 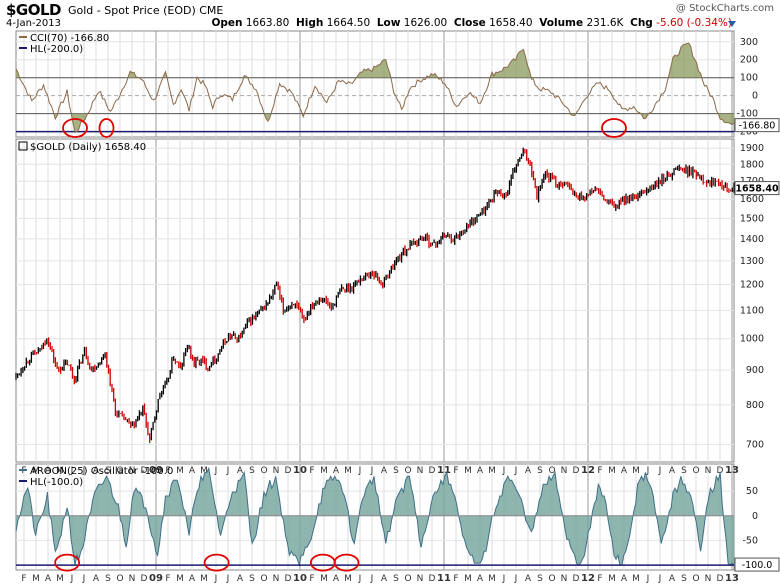 I want to click on price-y-tick-label: 900, so click(x=755, y=370).